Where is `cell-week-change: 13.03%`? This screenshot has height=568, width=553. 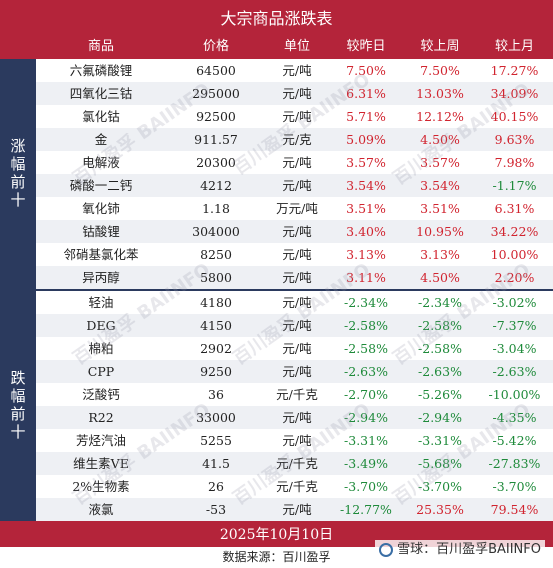 cell-week-change: 13.03% is located at coordinates (440, 93).